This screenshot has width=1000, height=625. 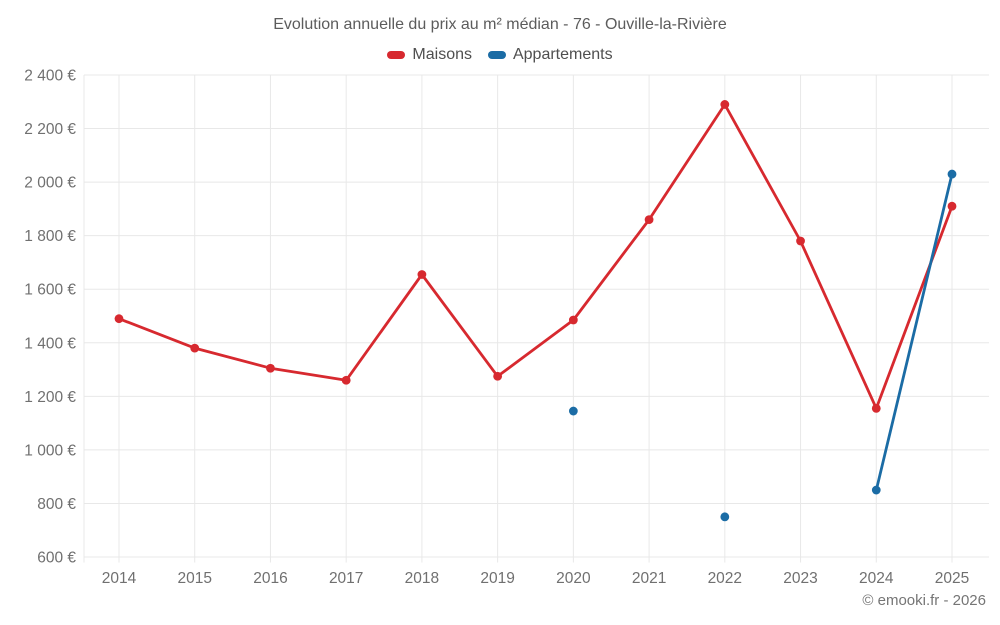 What do you see at coordinates (442, 54) in the screenshot?
I see `legend-label-maisons: Maisons` at bounding box center [442, 54].